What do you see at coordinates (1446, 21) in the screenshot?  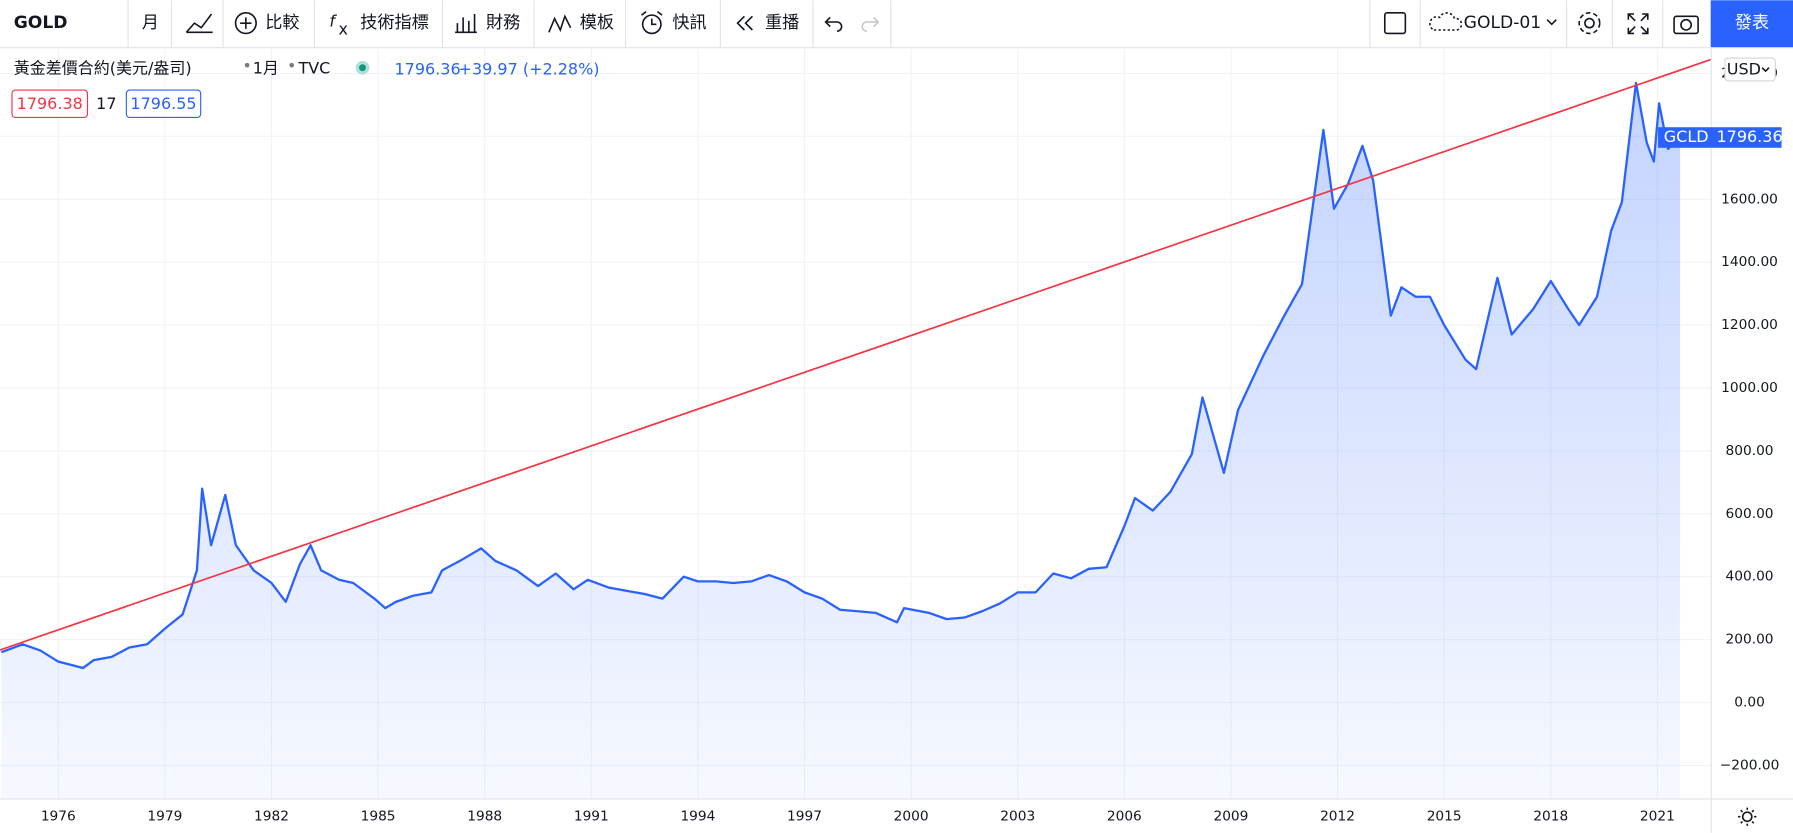 I see `cloud-icon` at bounding box center [1446, 21].